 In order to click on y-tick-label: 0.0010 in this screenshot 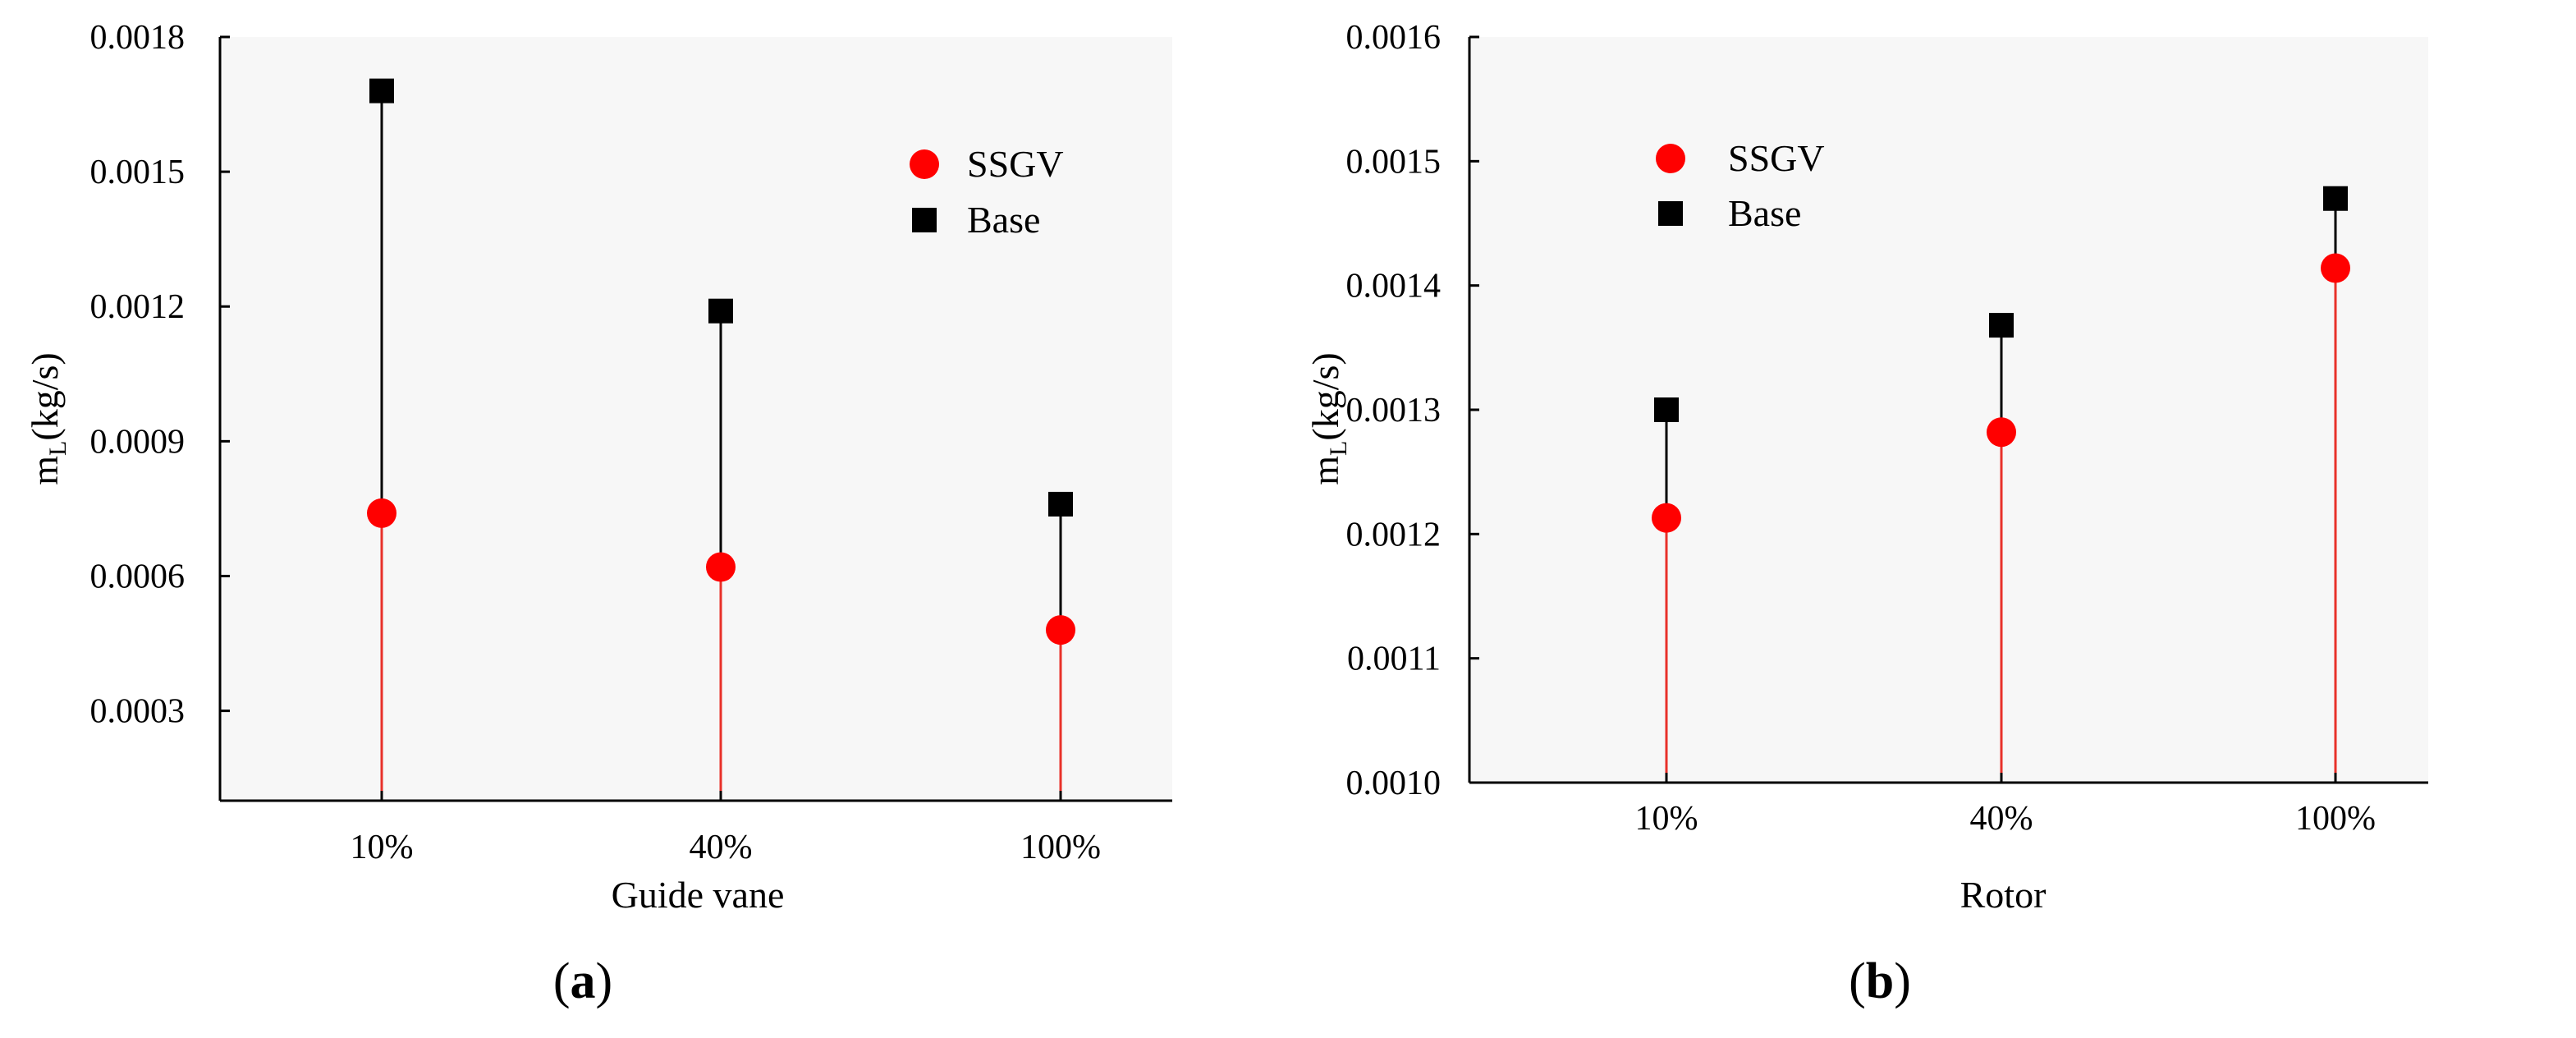, I will do `click(1394, 783)`.